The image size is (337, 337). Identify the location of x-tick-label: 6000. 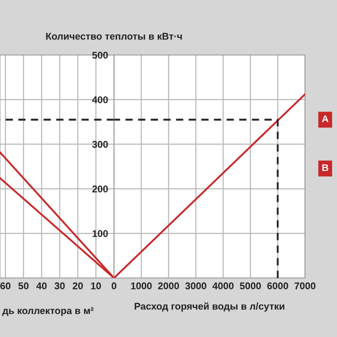
(277, 286).